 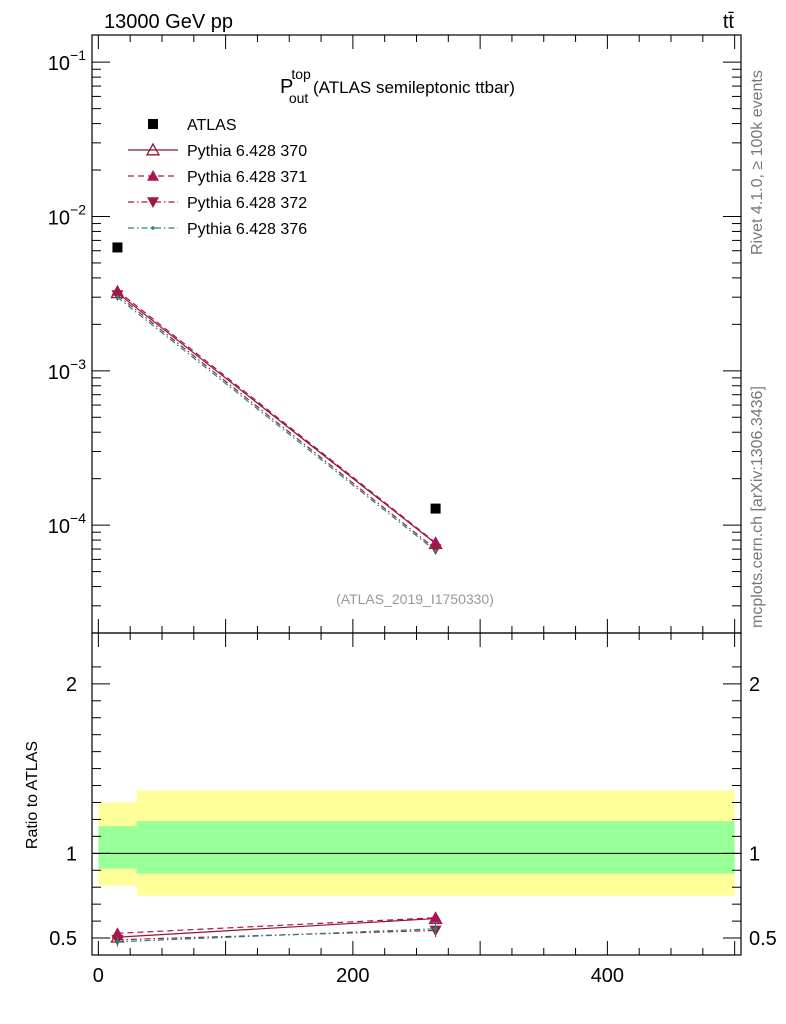 I want to click on plot-title: Ptop out (ATLAS semileptonic ttbar), so click(x=397, y=86).